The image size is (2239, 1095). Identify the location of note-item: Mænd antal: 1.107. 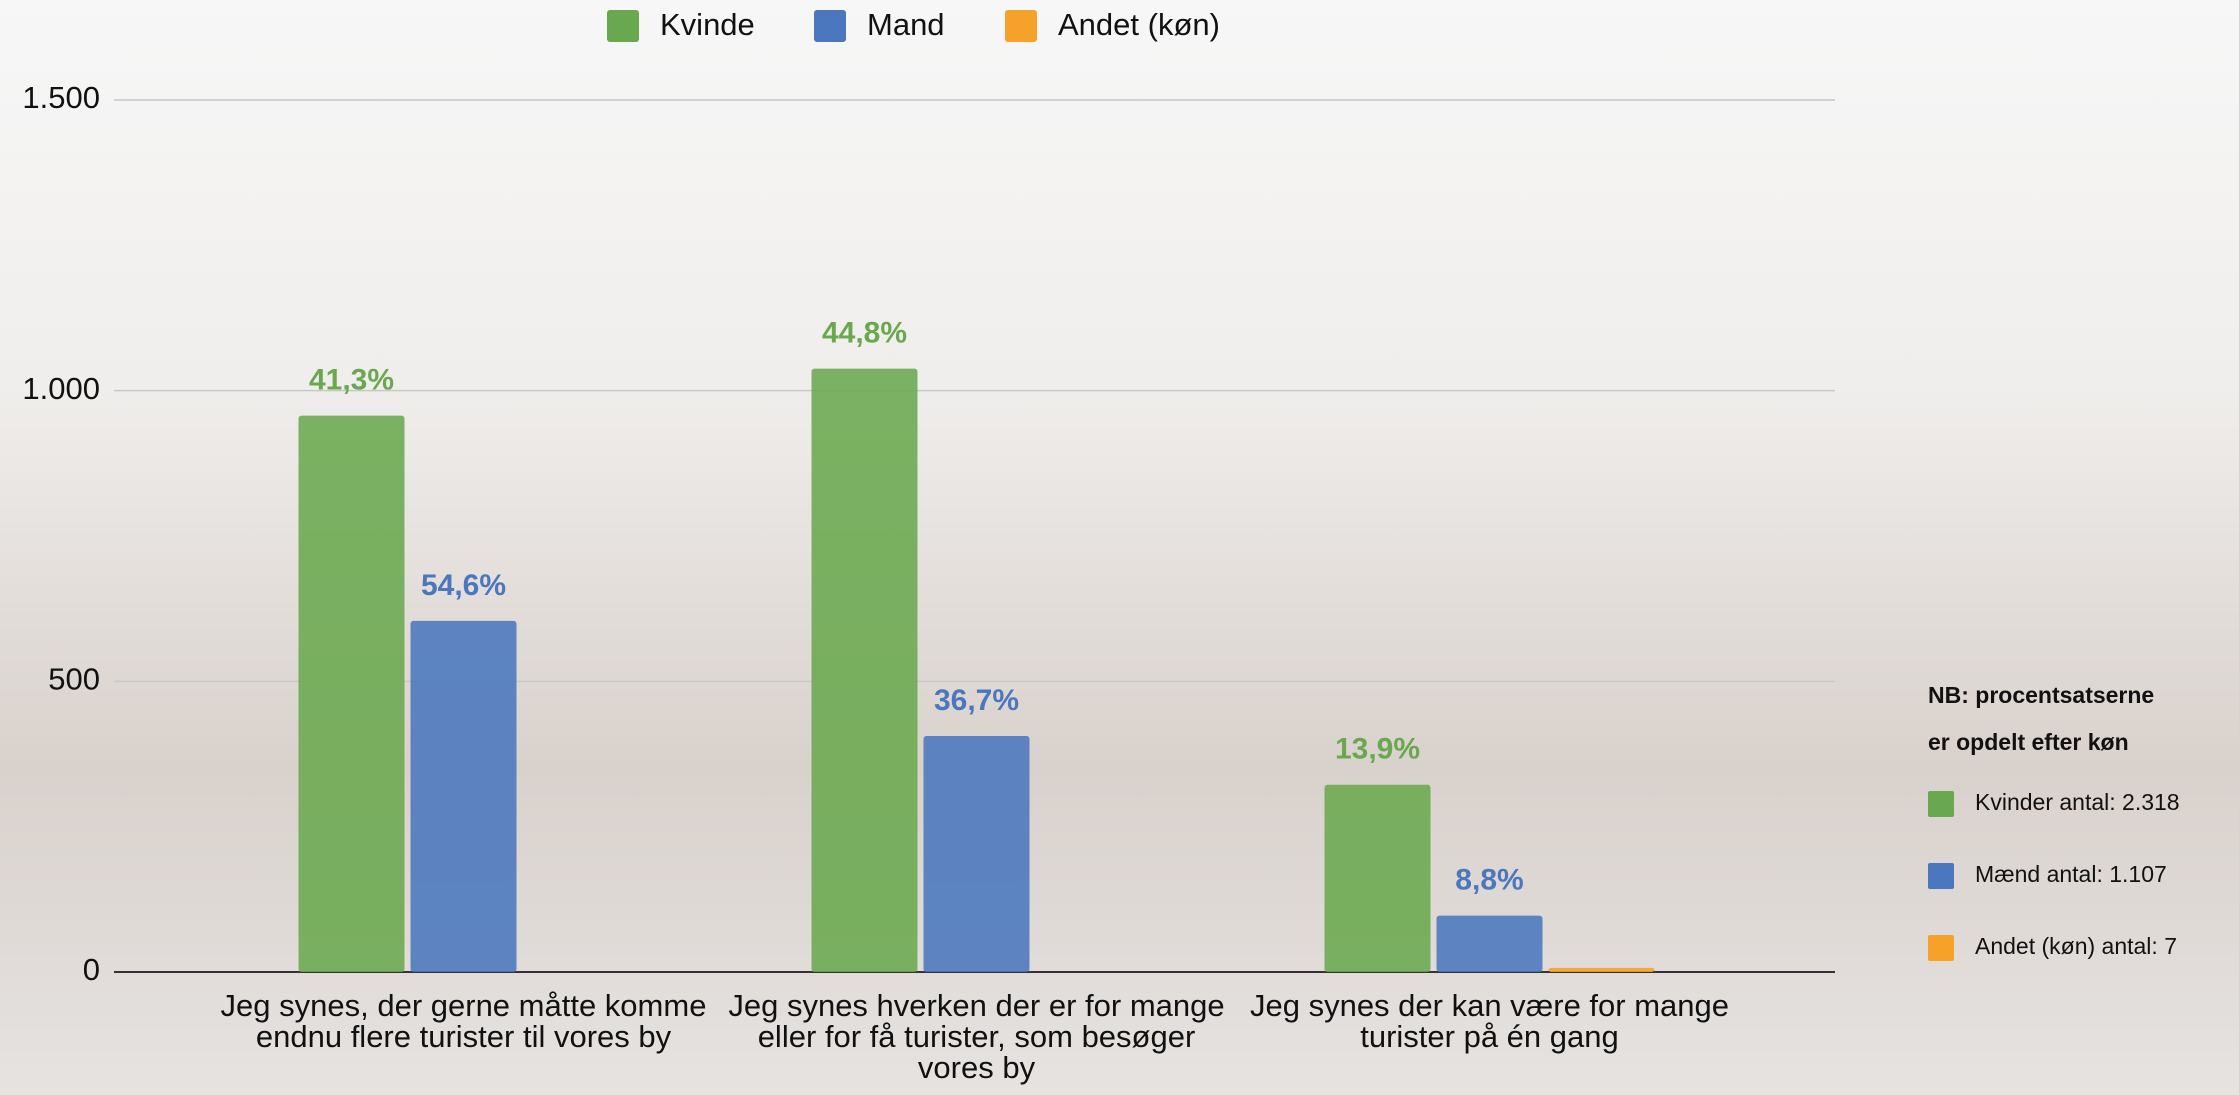
(2071, 874).